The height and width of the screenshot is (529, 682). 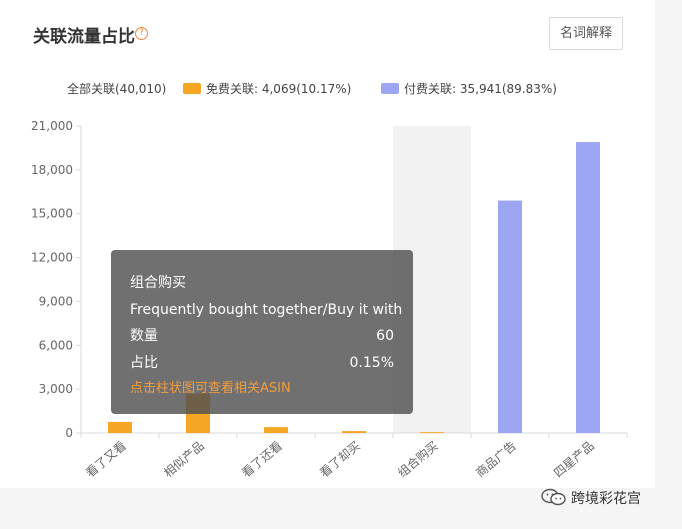 What do you see at coordinates (606, 499) in the screenshot?
I see `footer-brand: 跨境彩花宫` at bounding box center [606, 499].